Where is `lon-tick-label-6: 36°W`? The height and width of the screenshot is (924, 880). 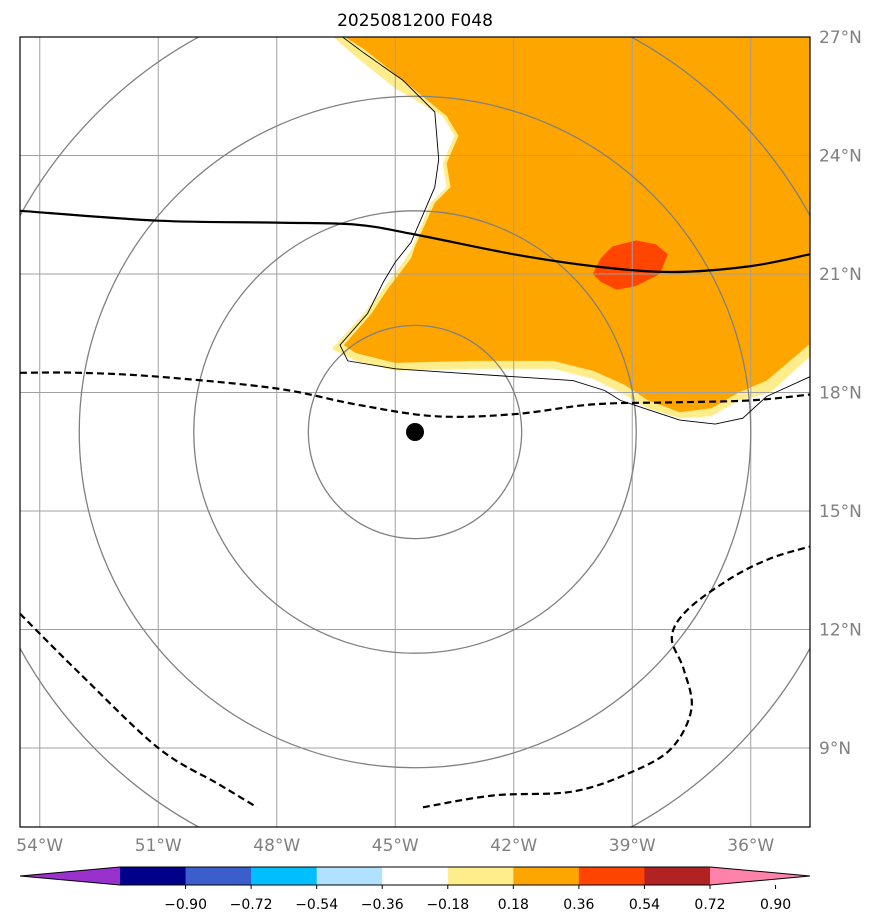
lon-tick-label-6: 36°W is located at coordinates (750, 846).